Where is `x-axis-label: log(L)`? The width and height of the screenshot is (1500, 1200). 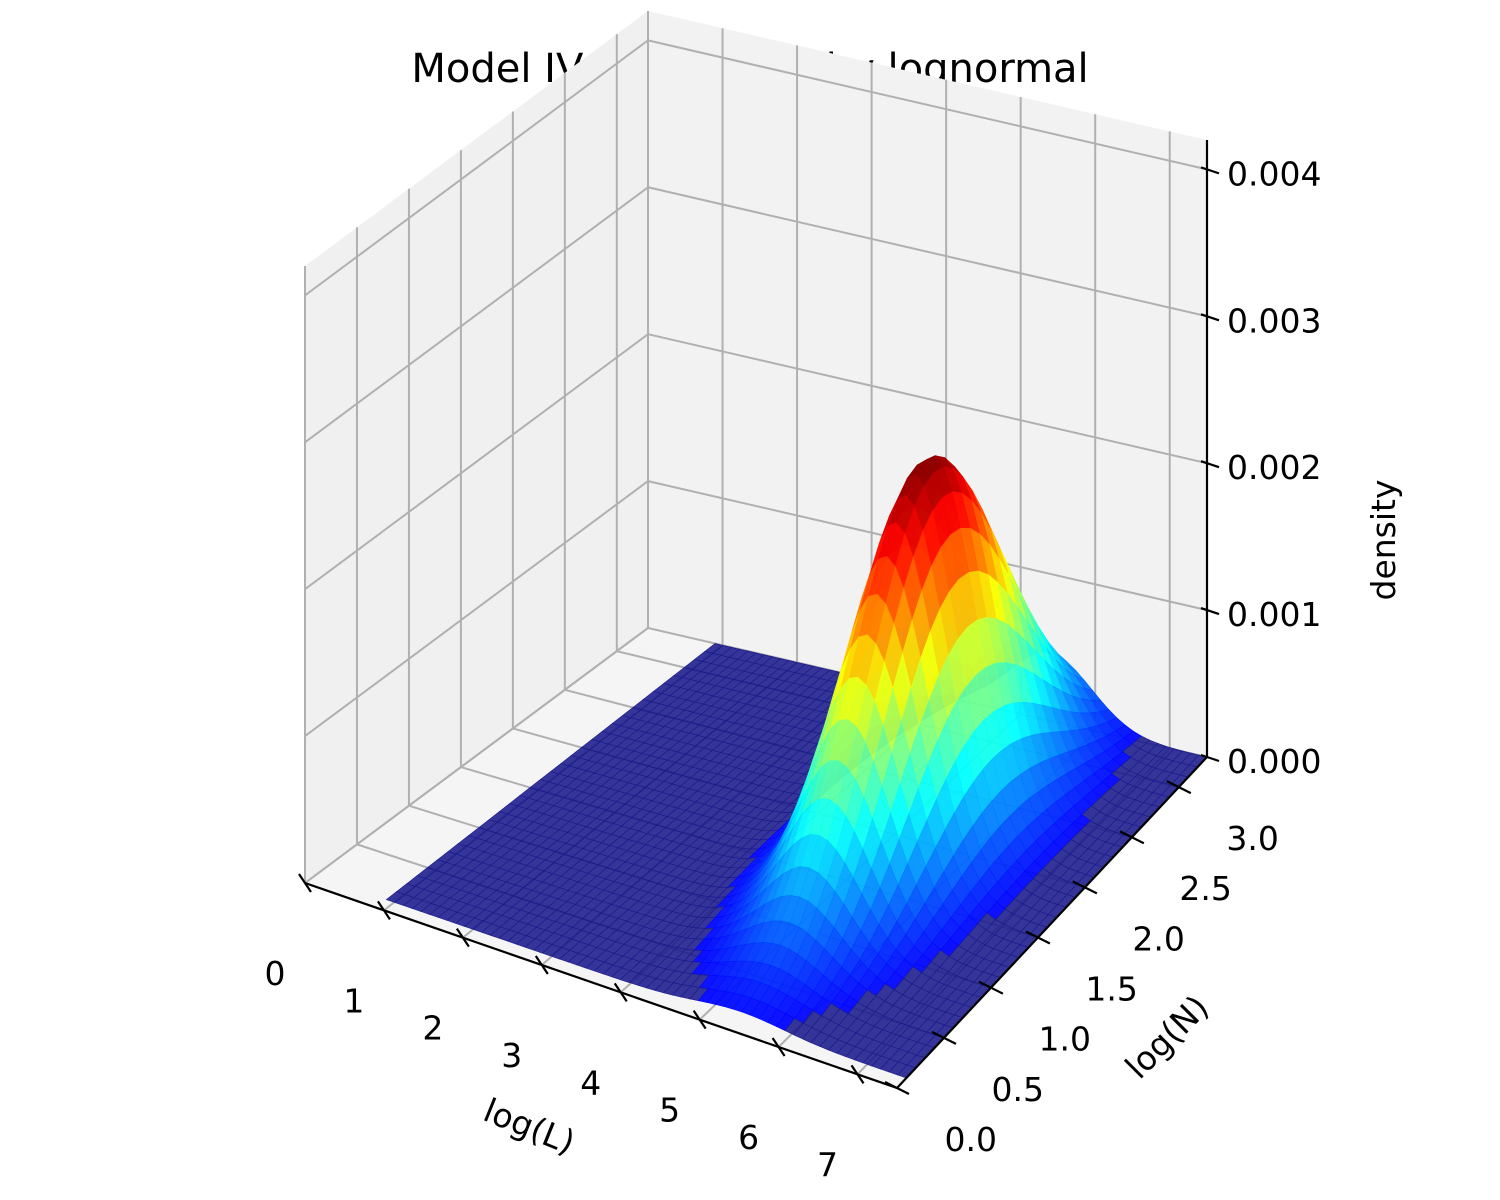
x-axis-label: log(L) is located at coordinates (529, 1127).